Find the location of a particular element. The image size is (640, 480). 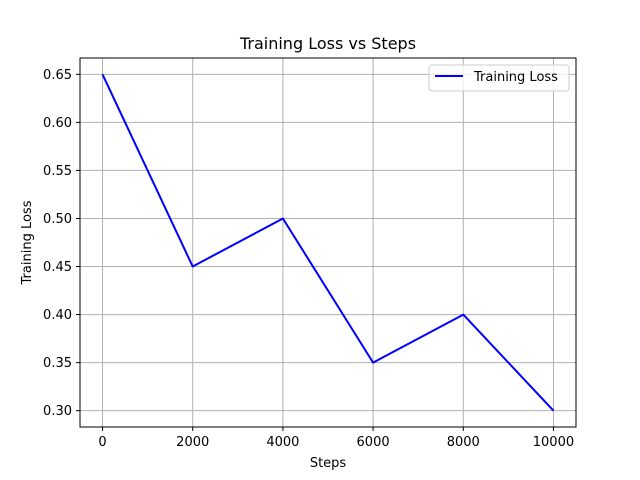

legend-box is located at coordinates (499, 78).